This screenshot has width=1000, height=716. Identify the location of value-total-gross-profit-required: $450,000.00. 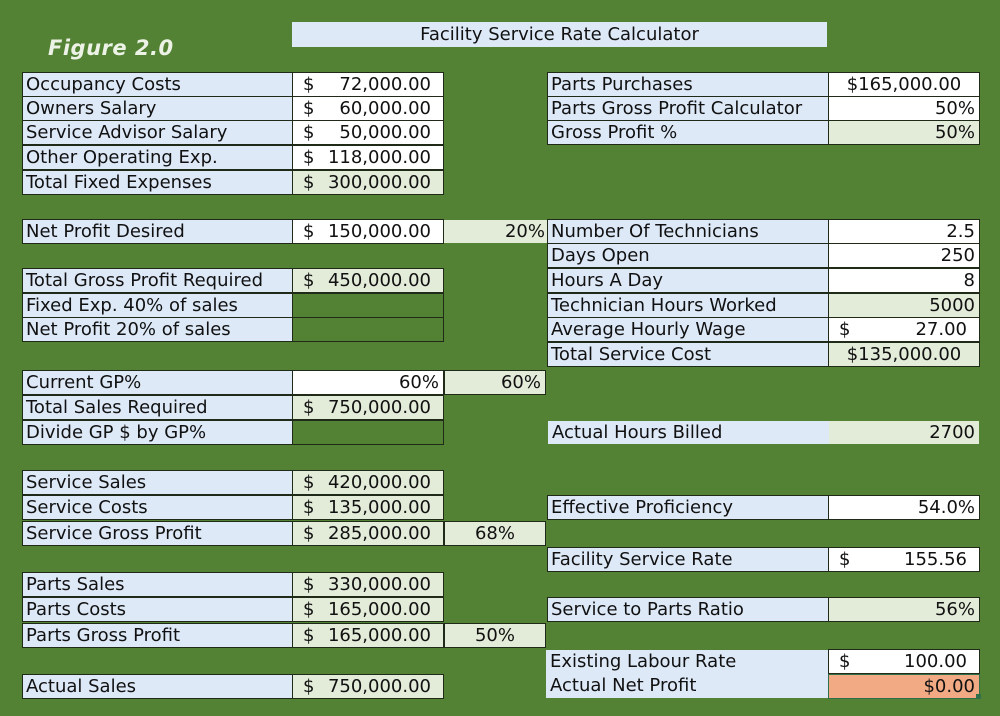
(368, 280).